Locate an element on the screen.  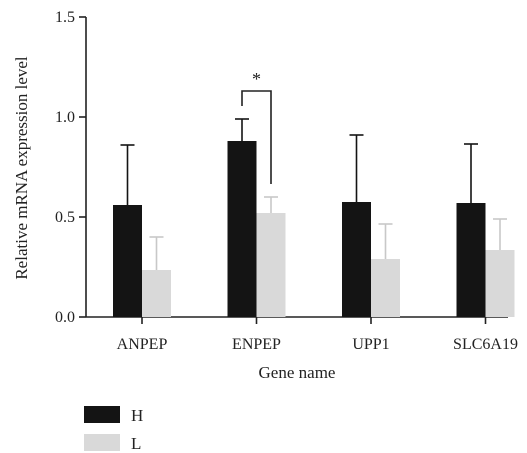
x-ticks: ANPEP ENPEP UPP1 SLC6A19 is located at coordinates (317, 335).